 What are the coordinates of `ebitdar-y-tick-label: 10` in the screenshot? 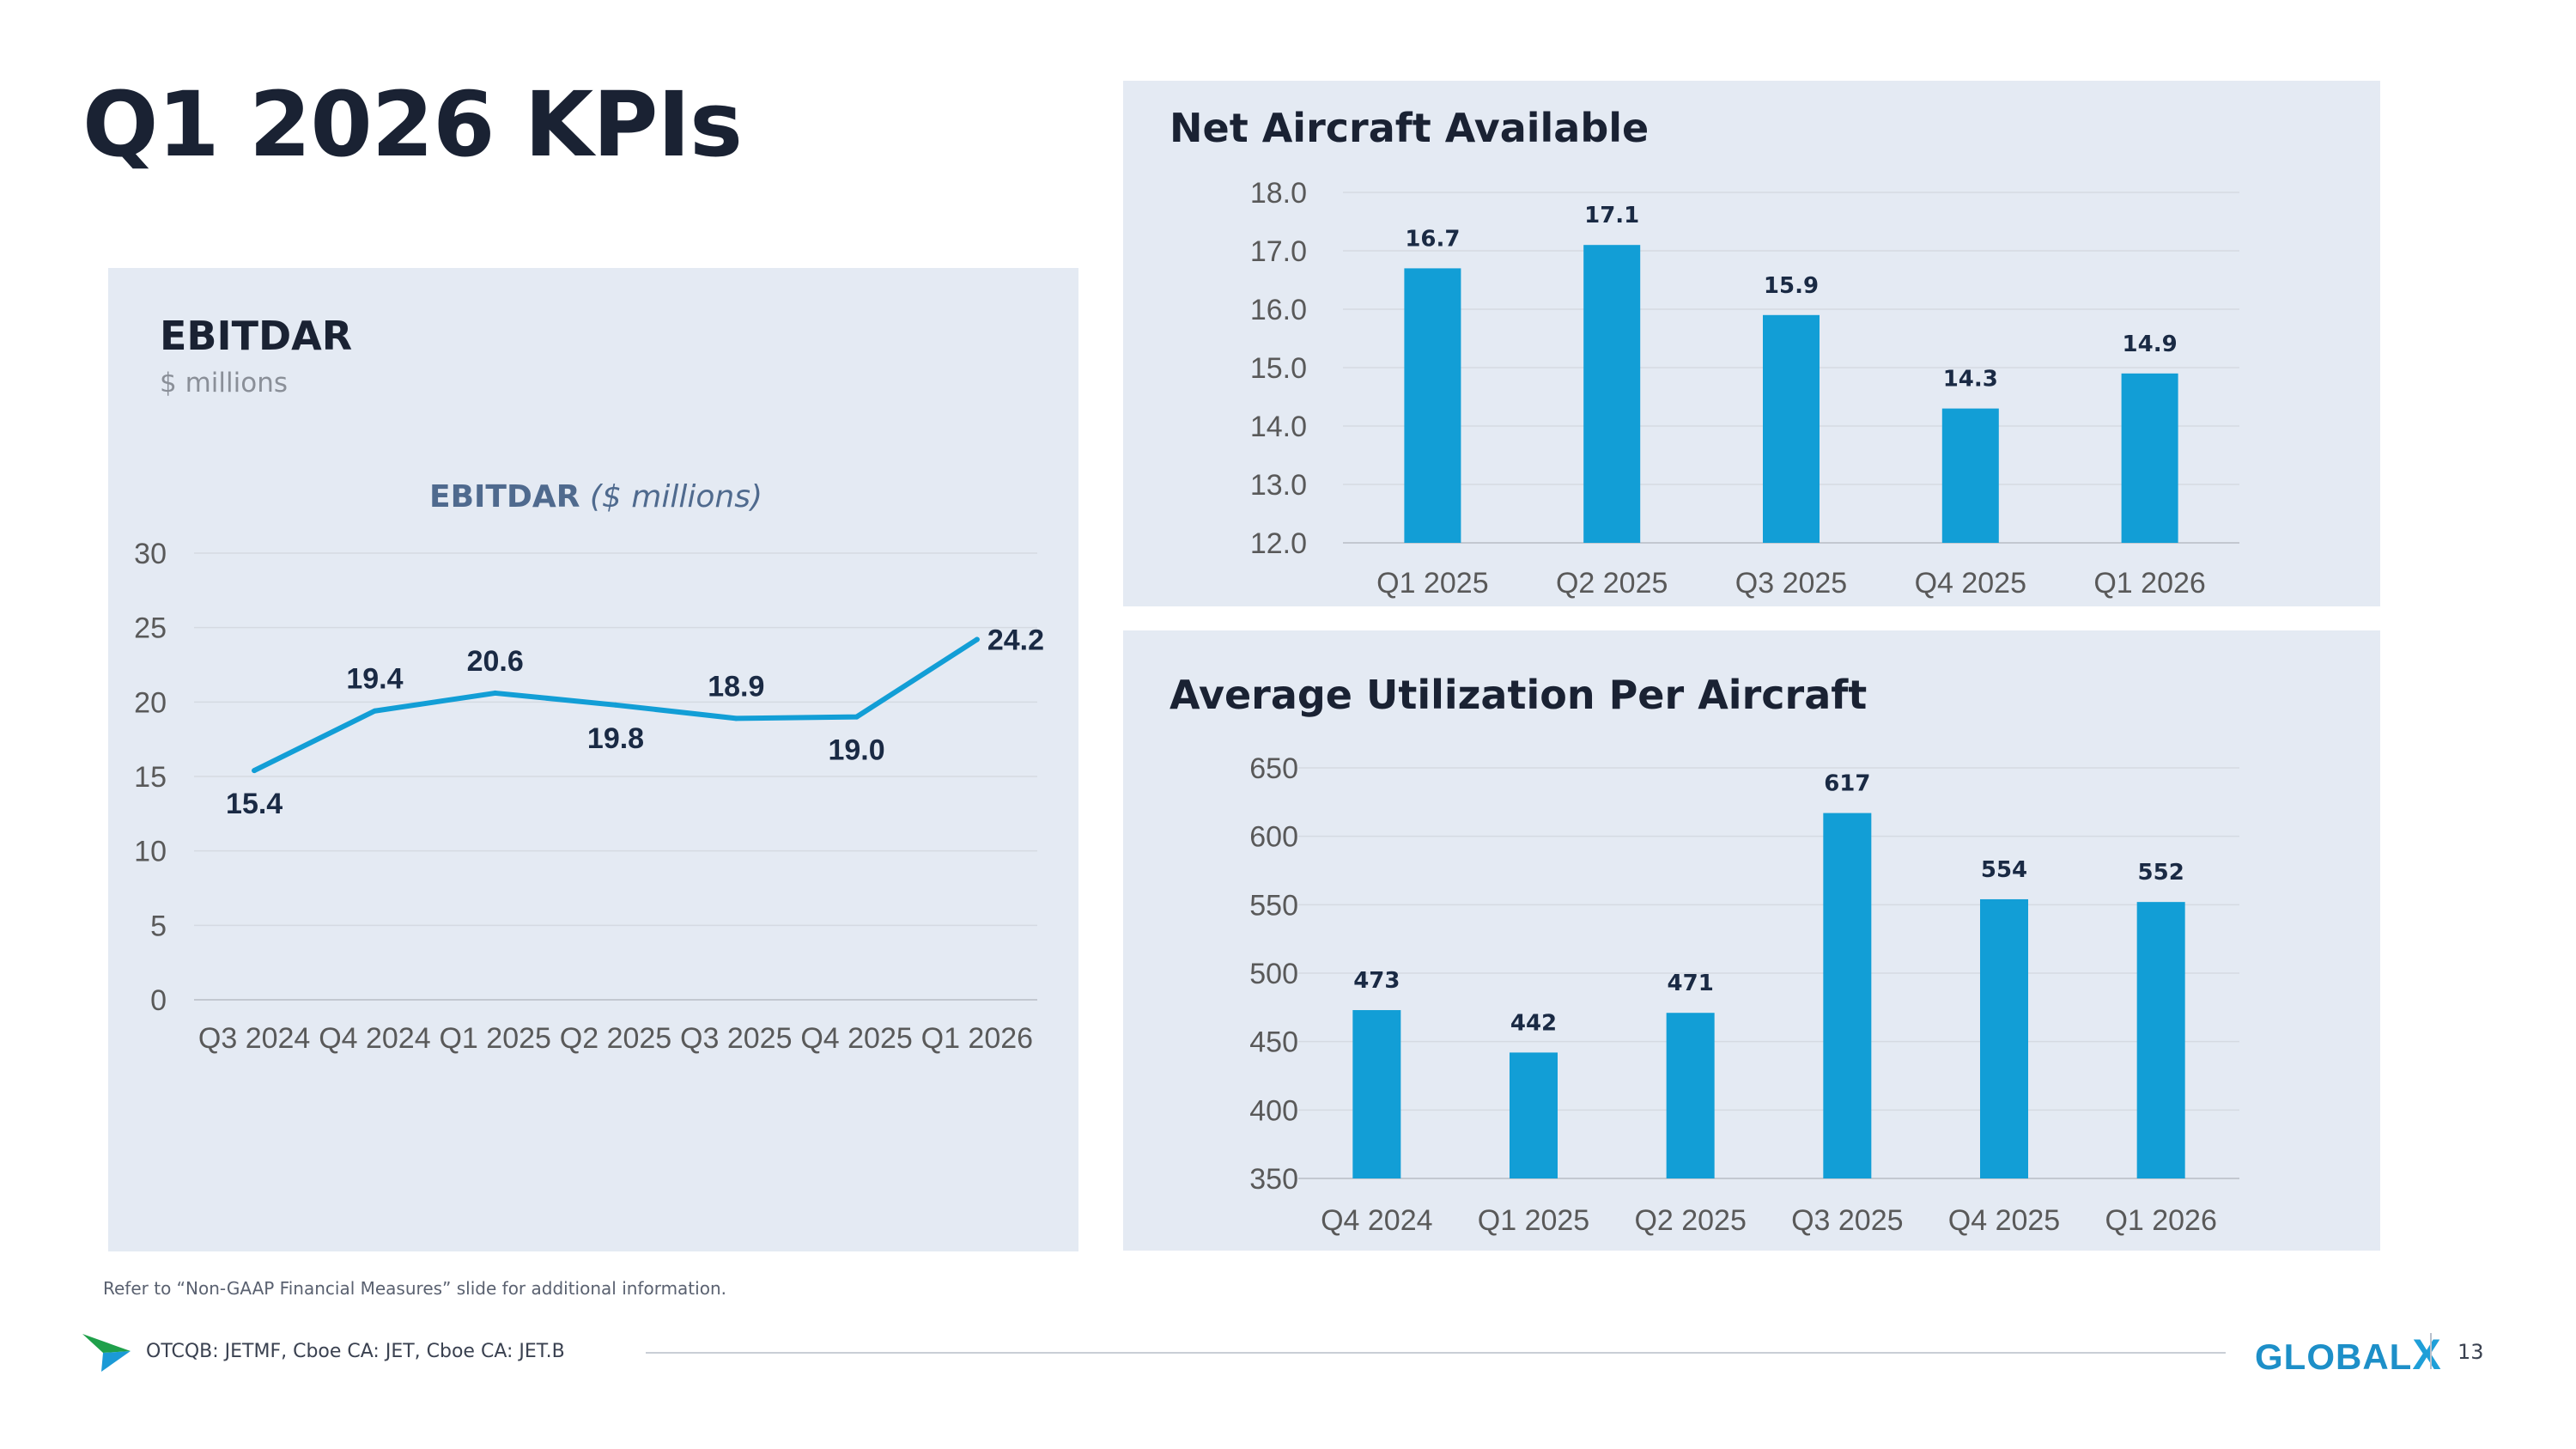 It's located at (150, 852).